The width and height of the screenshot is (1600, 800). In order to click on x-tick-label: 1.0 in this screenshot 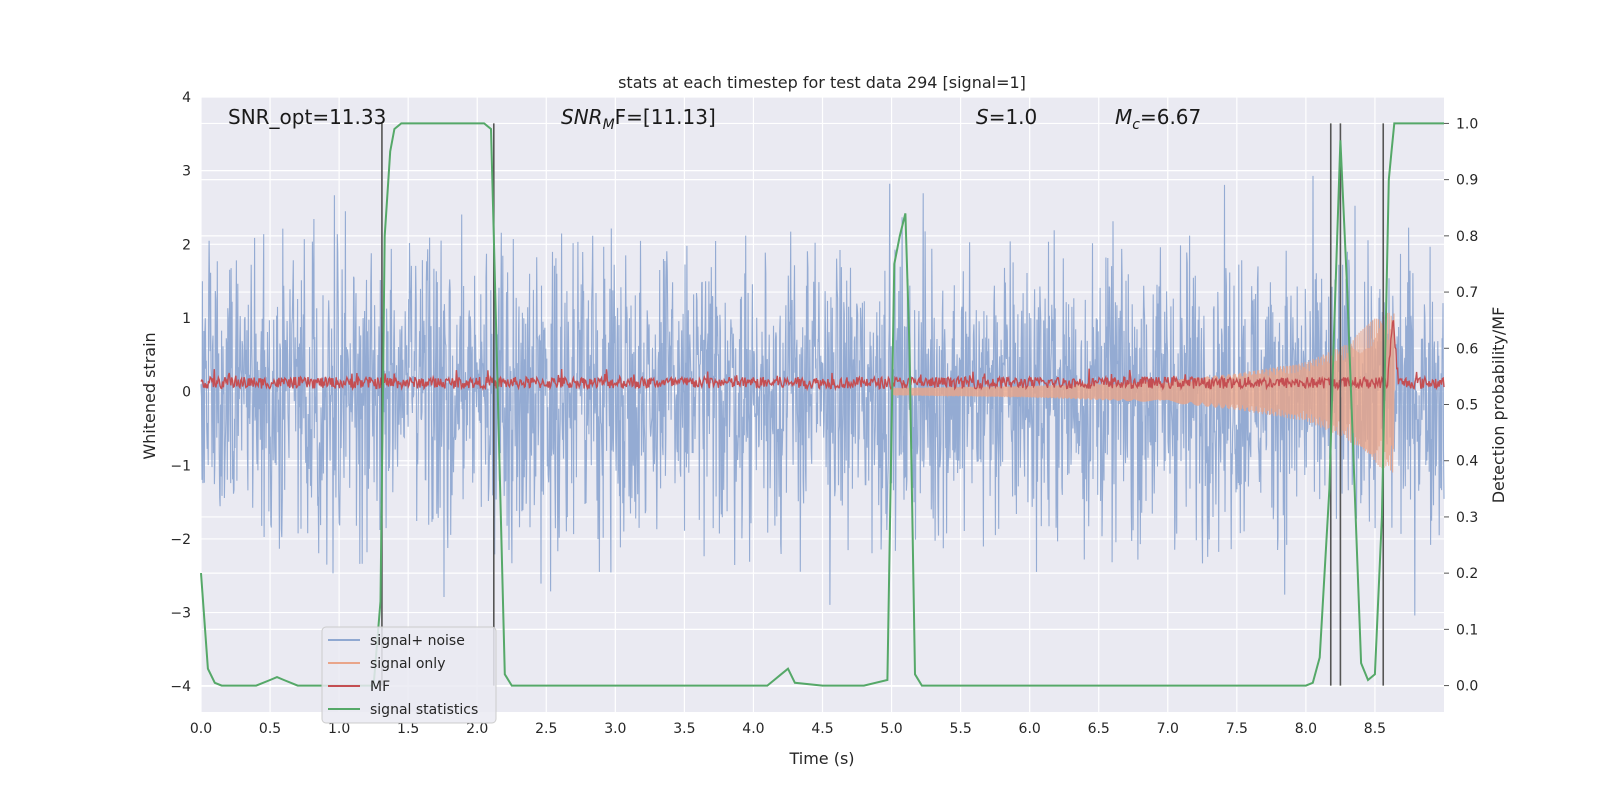, I will do `click(339, 729)`.